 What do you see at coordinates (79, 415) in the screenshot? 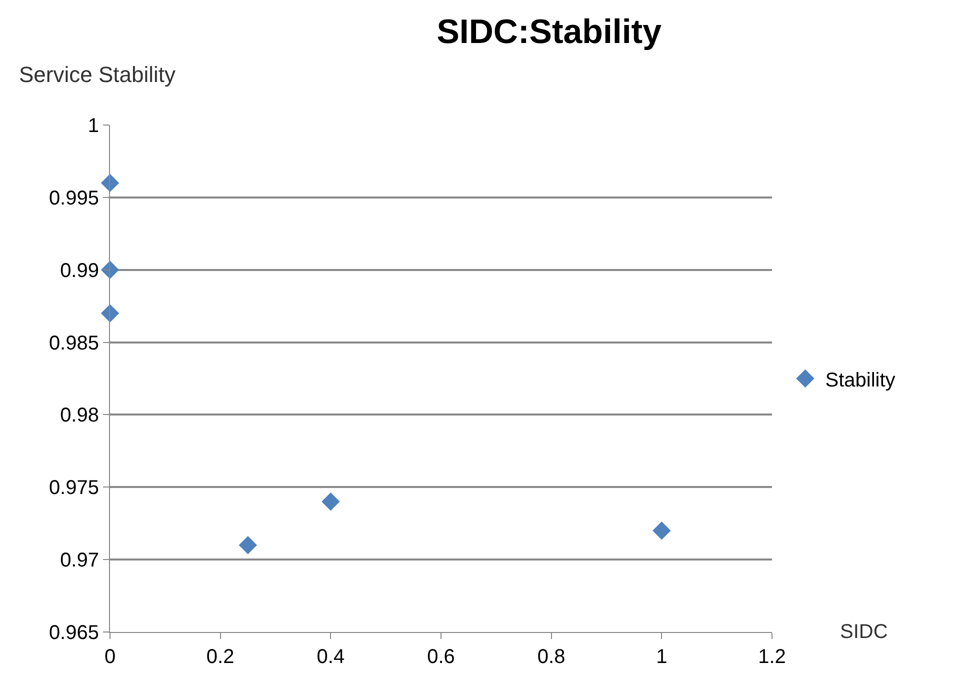
I see `y-tick-label: 0.98` at bounding box center [79, 415].